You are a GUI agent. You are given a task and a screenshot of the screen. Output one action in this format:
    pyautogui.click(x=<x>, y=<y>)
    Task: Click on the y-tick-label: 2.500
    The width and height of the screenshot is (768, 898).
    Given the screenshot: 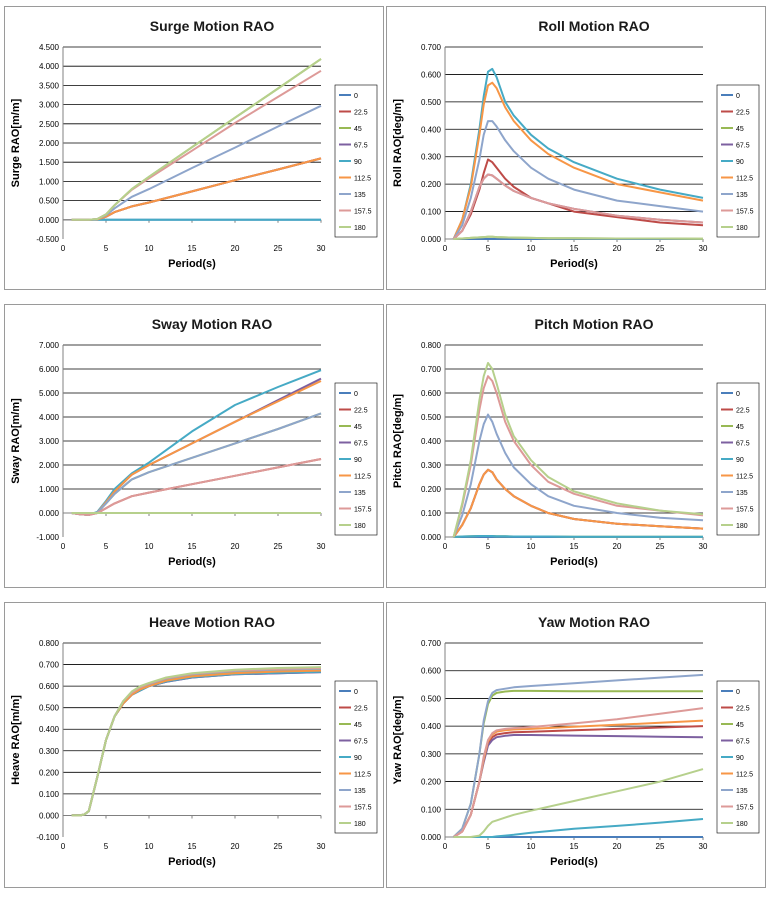 What is the action you would take?
    pyautogui.click(x=49, y=124)
    